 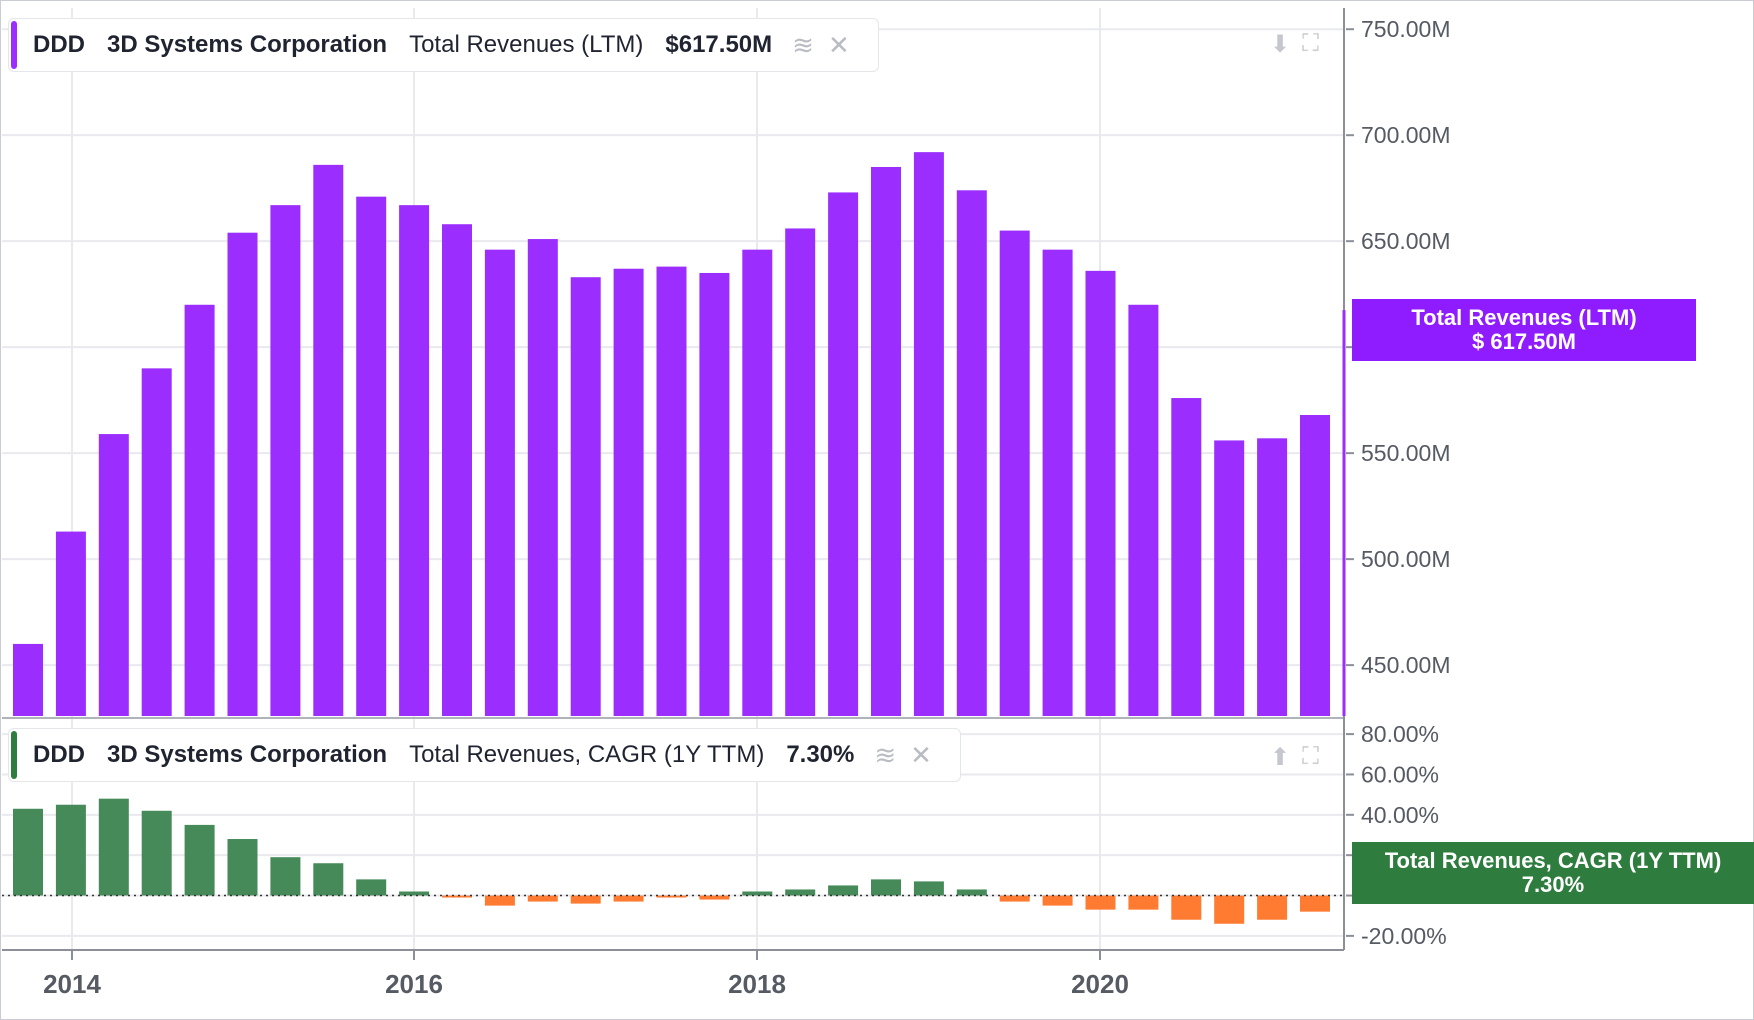 I want to click on y-tick-label: 450.00M, so click(x=1406, y=665).